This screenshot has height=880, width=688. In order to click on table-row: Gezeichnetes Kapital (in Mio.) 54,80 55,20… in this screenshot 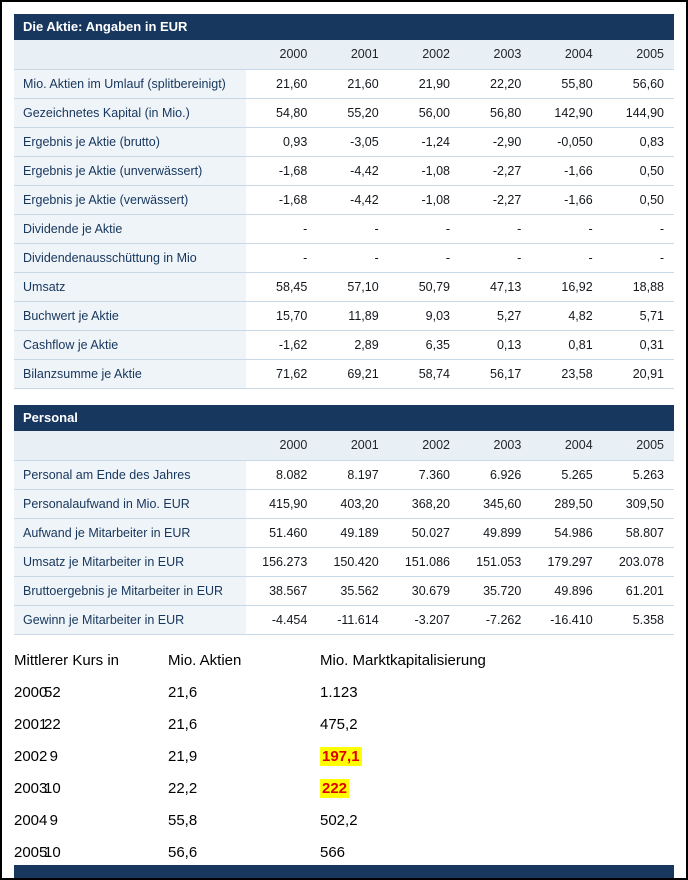, I will do `click(344, 113)`.